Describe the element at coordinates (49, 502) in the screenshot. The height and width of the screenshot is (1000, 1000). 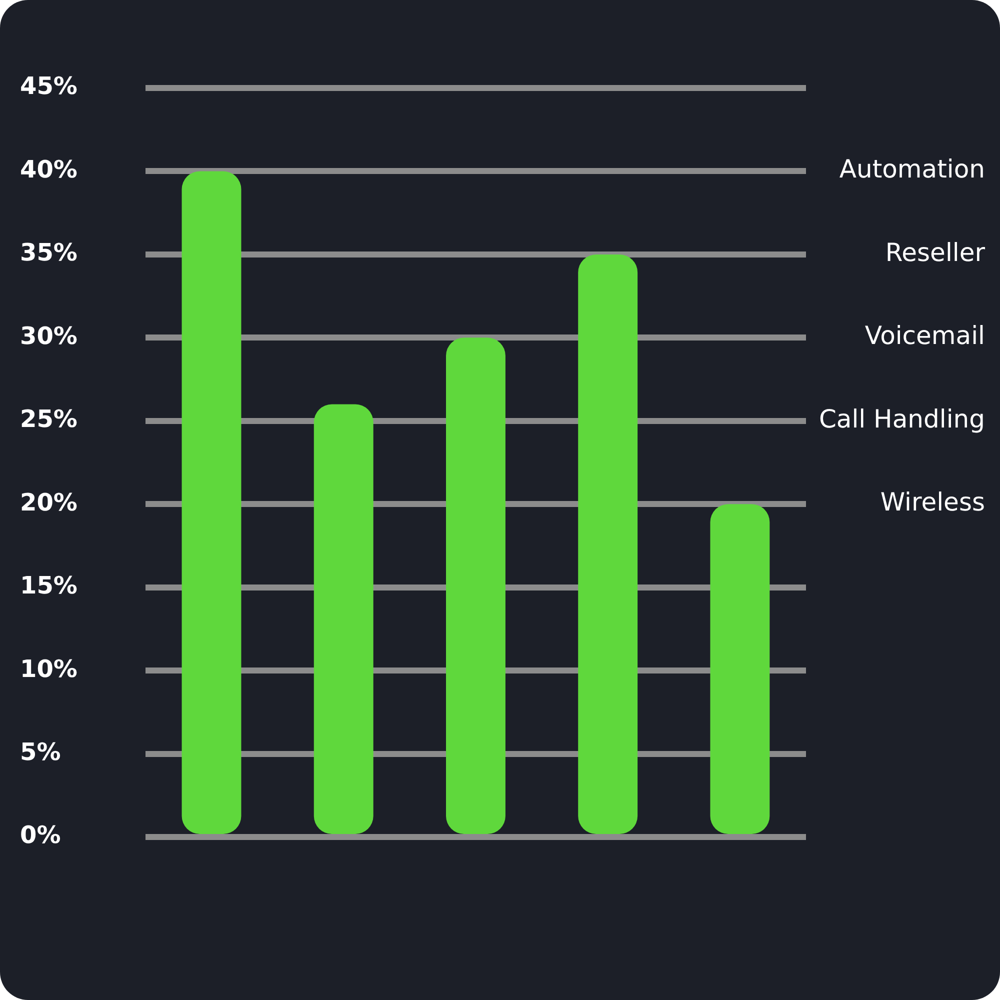
I see `y-tick-label: 20%` at that location.